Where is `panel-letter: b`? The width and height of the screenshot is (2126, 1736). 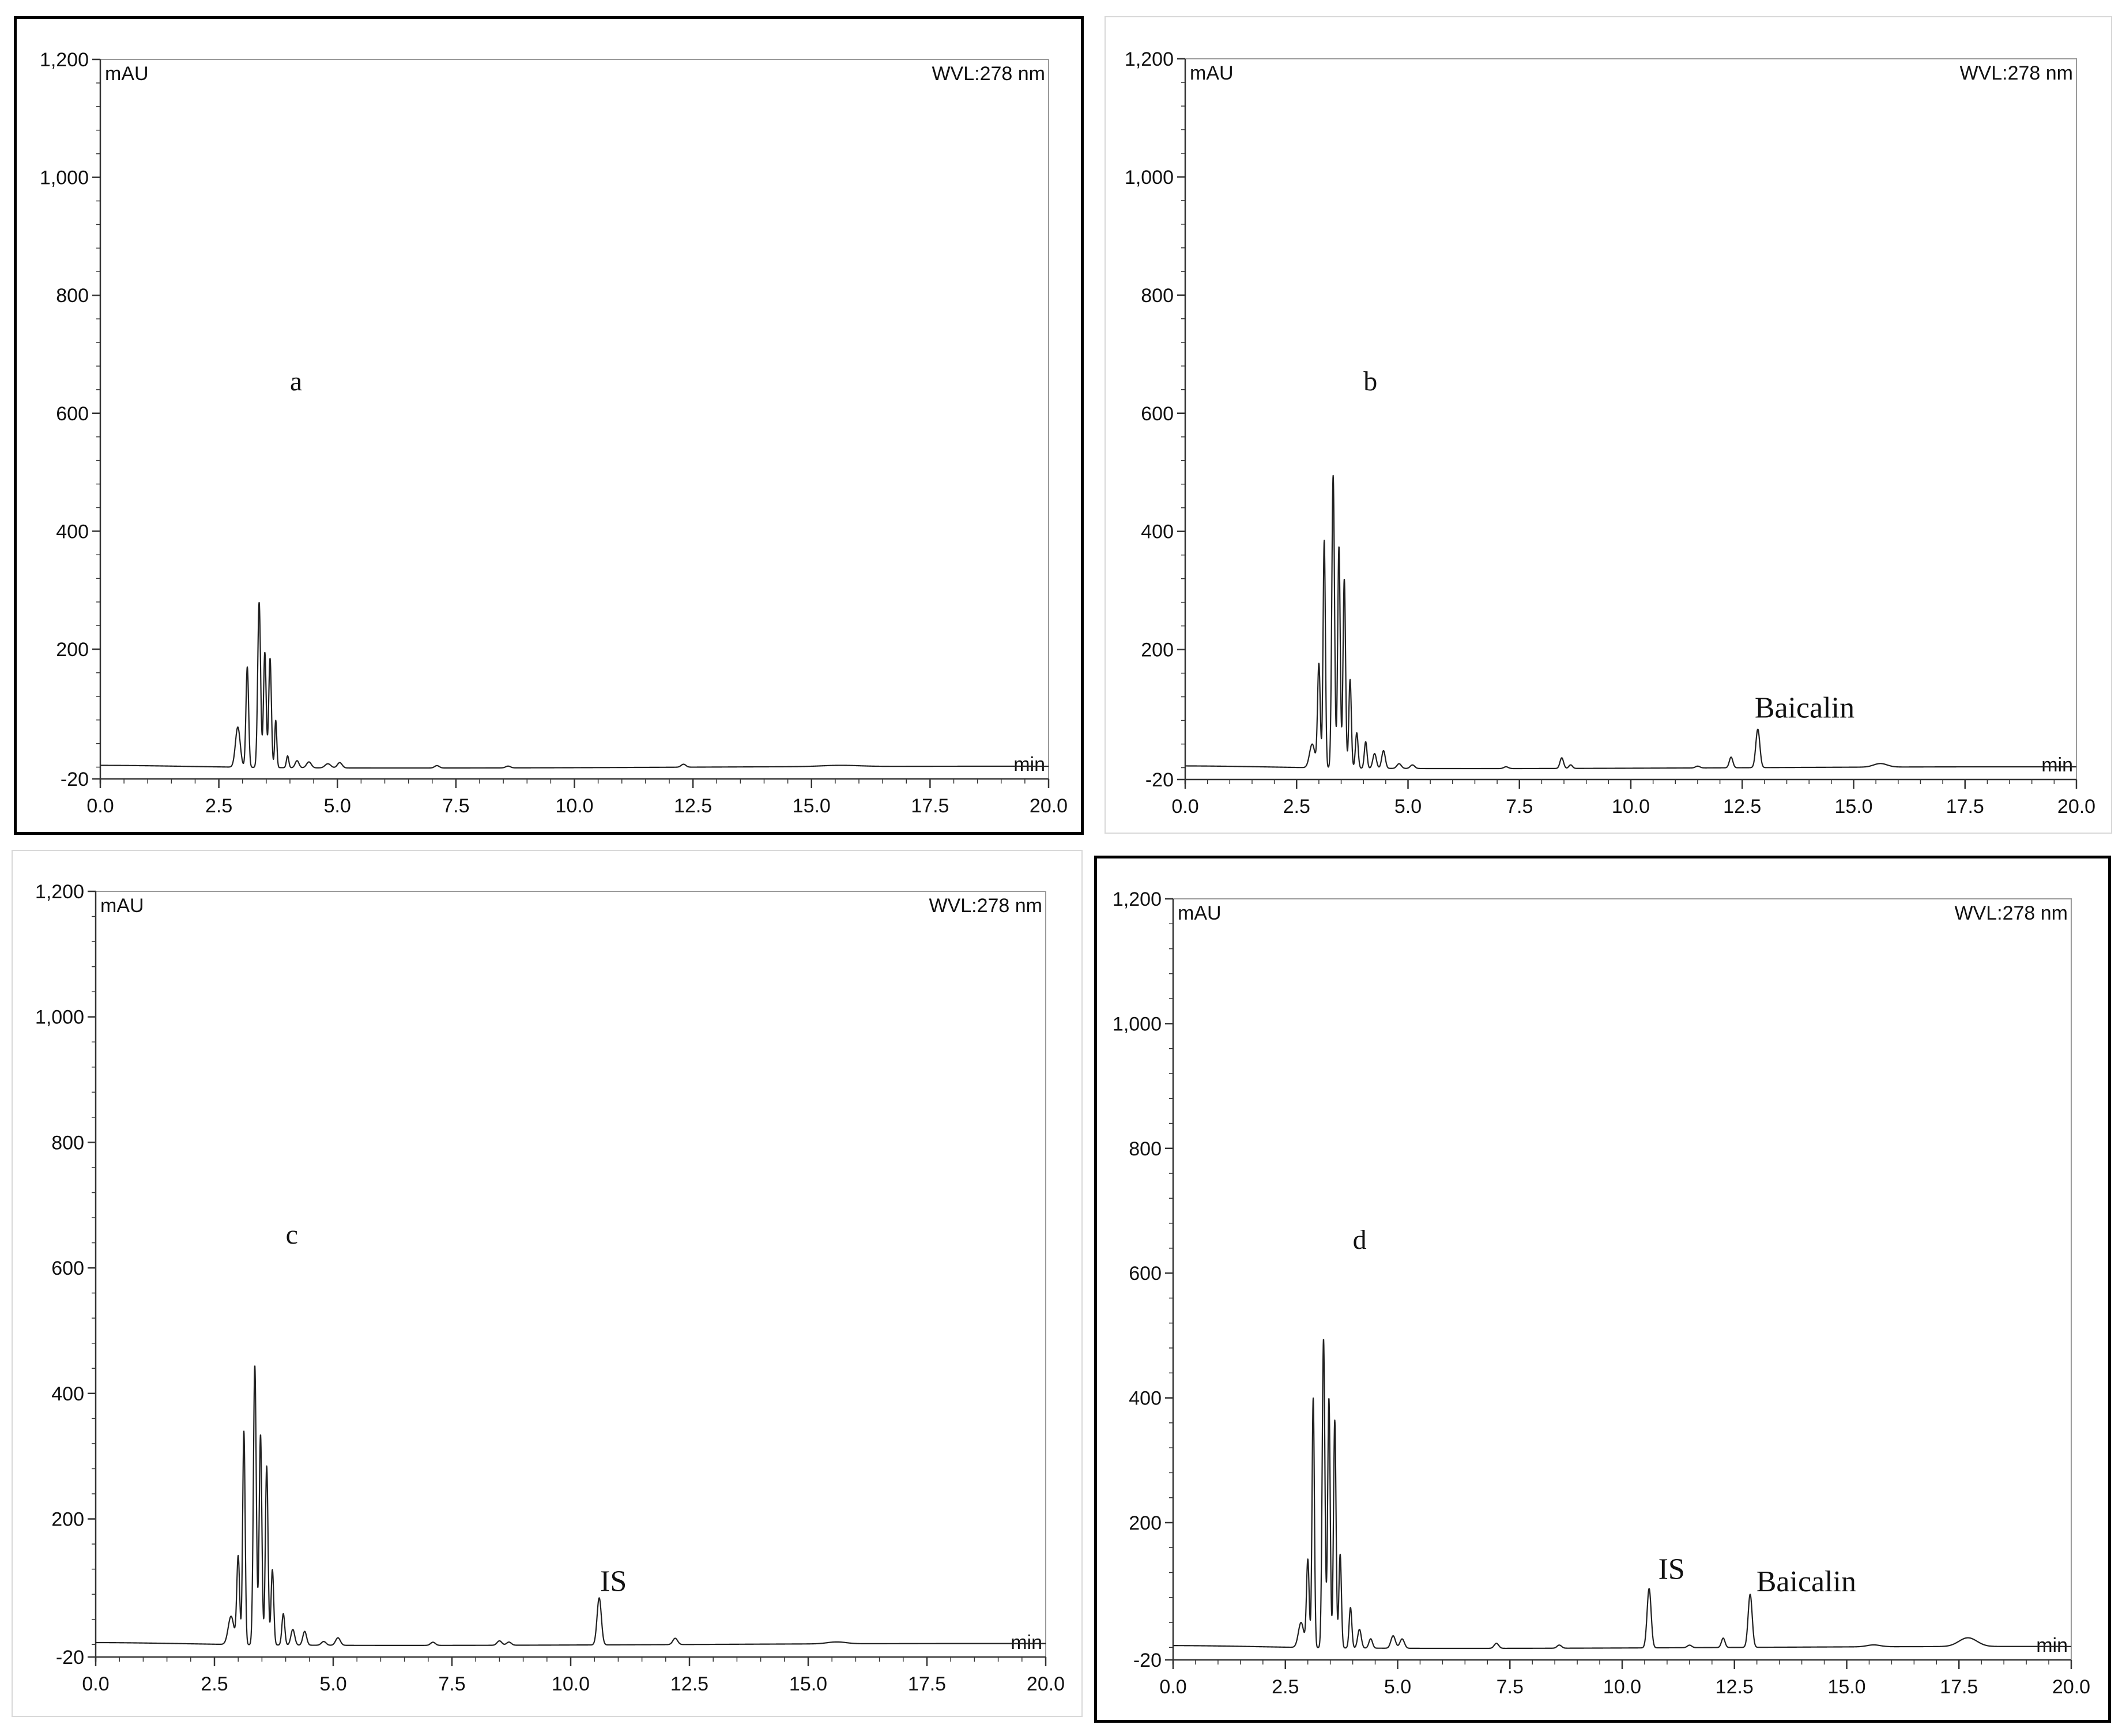
panel-letter: b is located at coordinates (1370, 381).